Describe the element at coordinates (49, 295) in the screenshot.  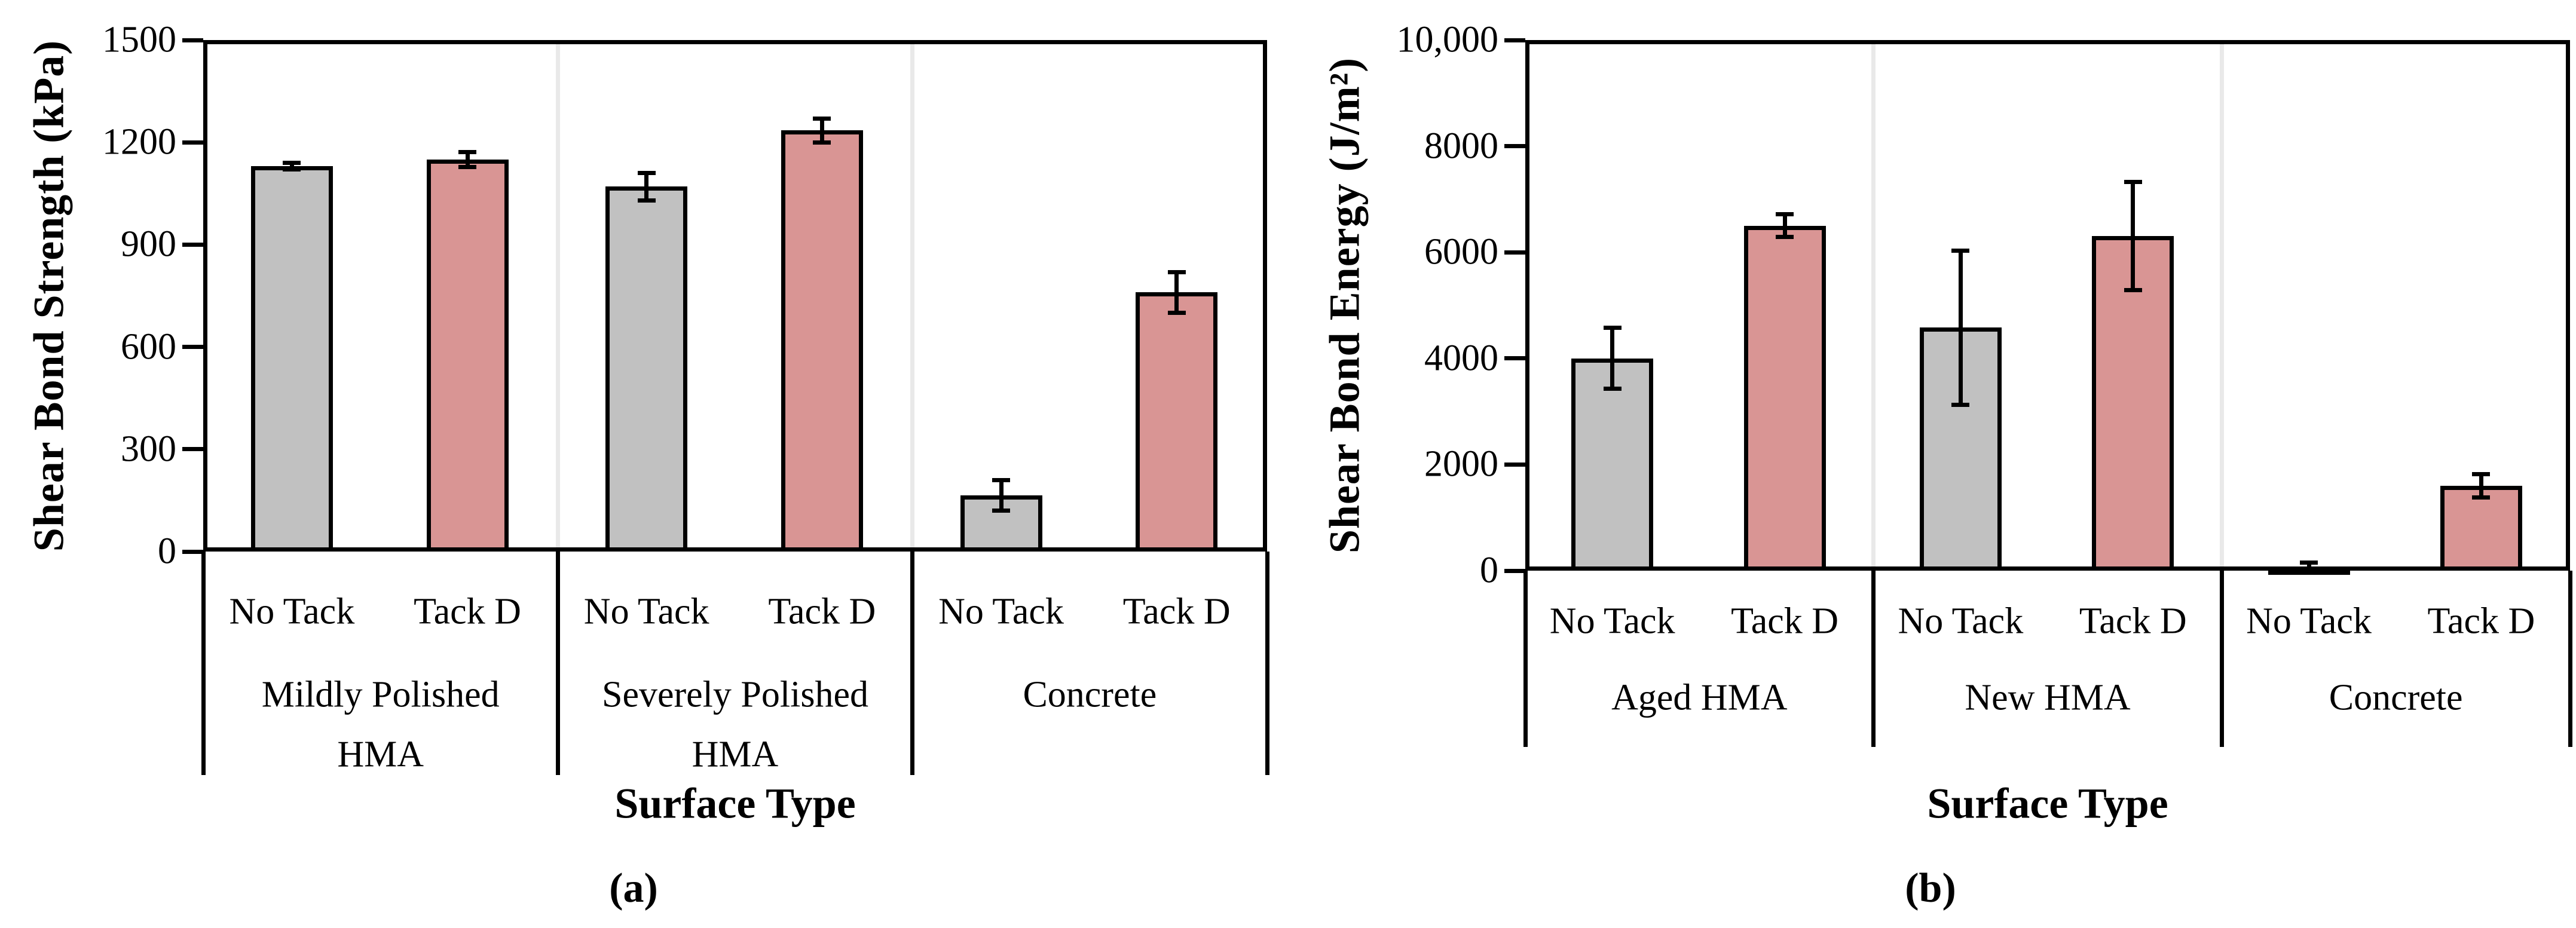
I see `y-axis-title-a: Shear Bond Strength (kPa)` at that location.